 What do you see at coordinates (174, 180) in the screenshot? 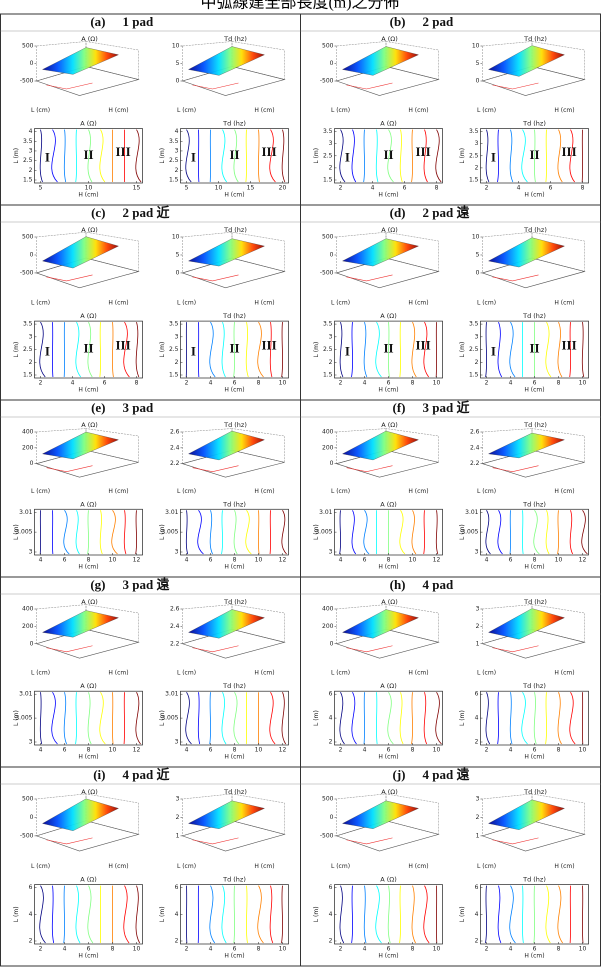
I see `y-tick-label: 1.5` at bounding box center [174, 180].